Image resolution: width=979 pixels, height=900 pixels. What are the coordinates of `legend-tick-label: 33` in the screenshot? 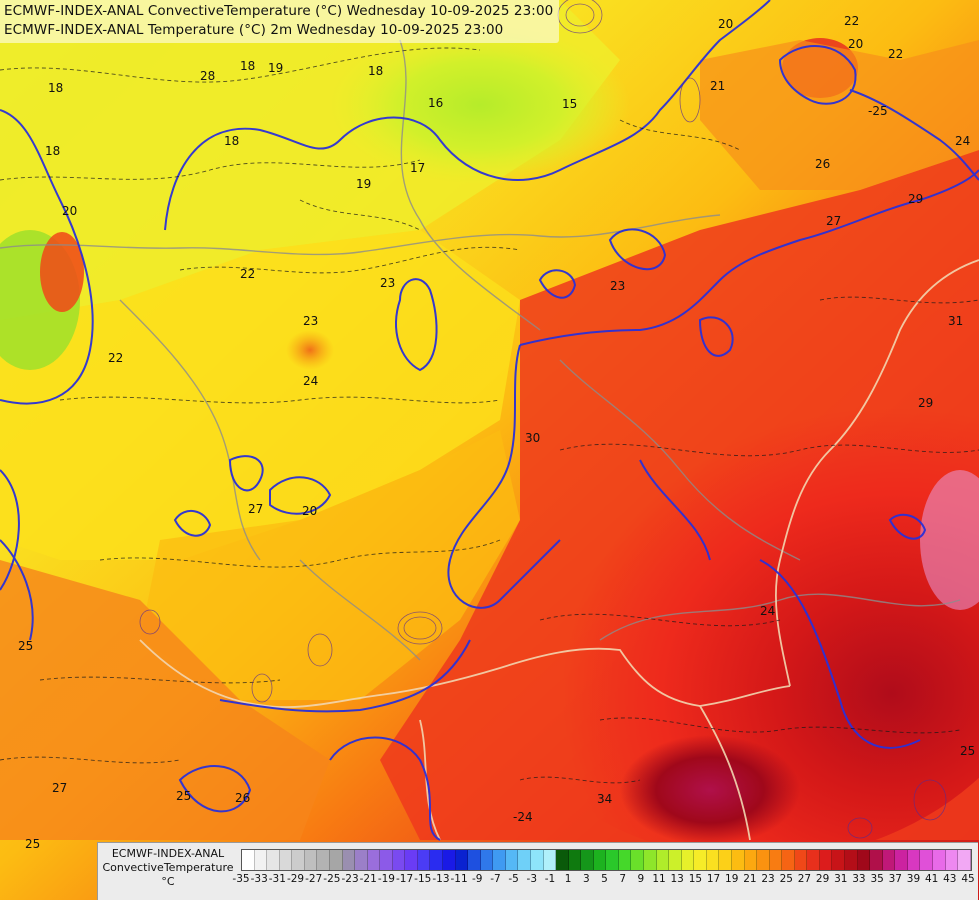 It's located at (859, 879).